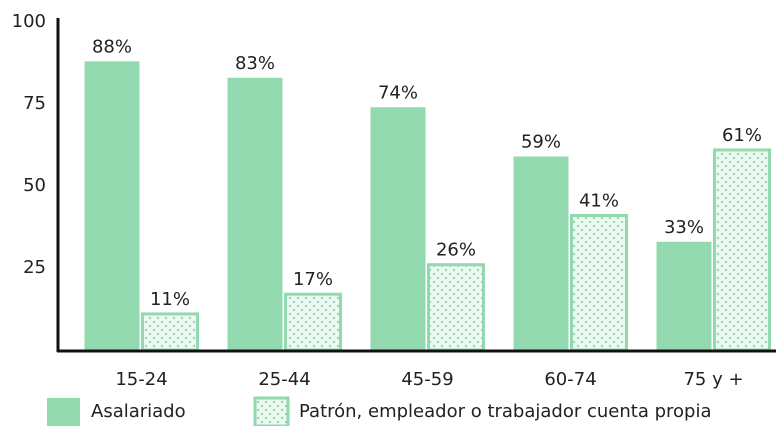  I want to click on legend-label: Asalariado, so click(138, 411).